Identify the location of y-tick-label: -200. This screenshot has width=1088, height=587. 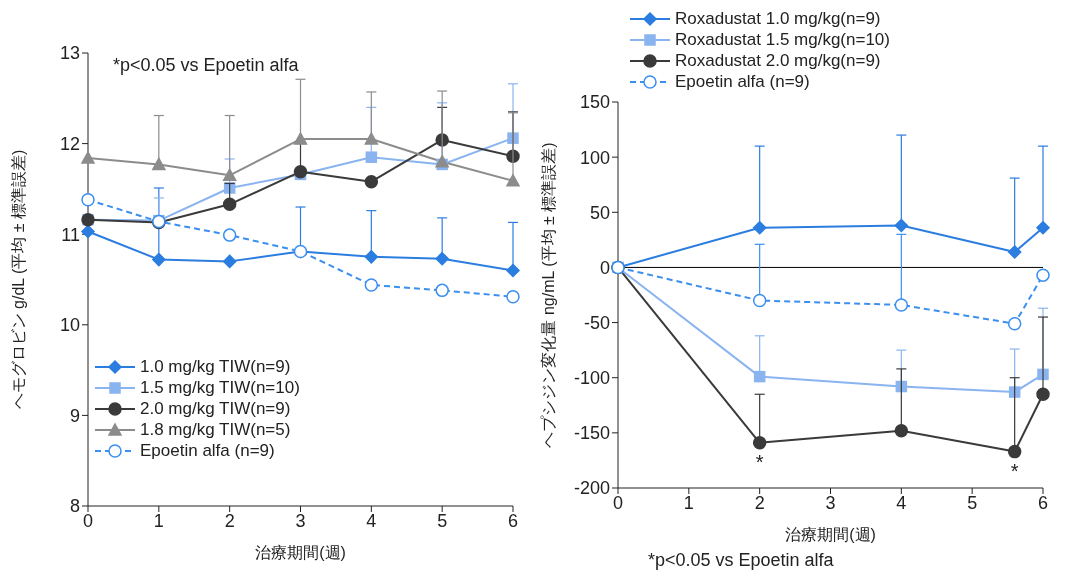
(591, 488).